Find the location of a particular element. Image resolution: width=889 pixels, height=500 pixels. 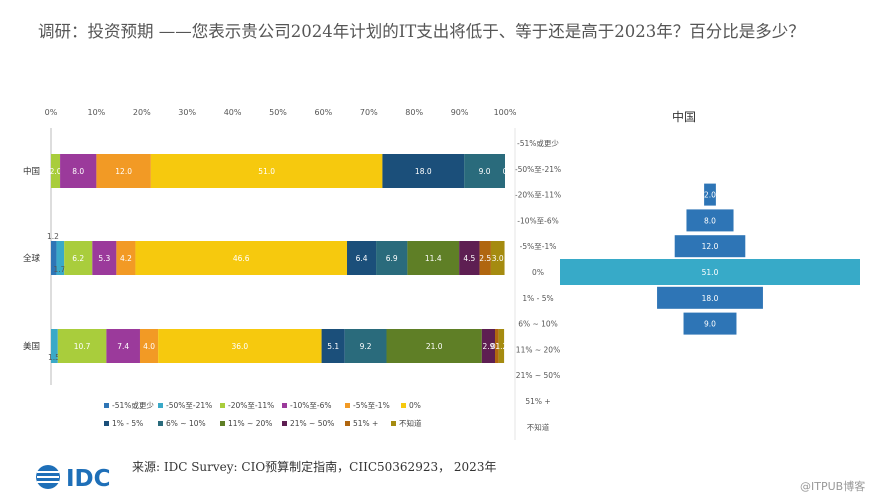

data-label: 12.0 is located at coordinates (123, 171).